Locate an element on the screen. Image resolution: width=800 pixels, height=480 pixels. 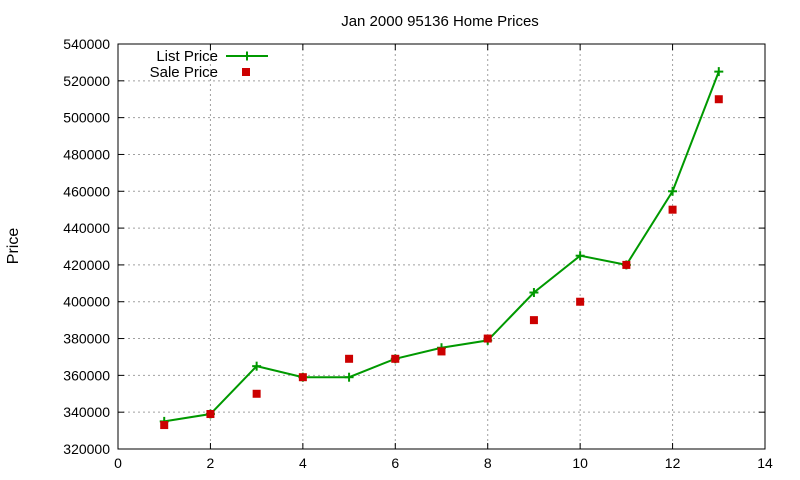
y-tick-label: 320000 is located at coordinates (86, 449).